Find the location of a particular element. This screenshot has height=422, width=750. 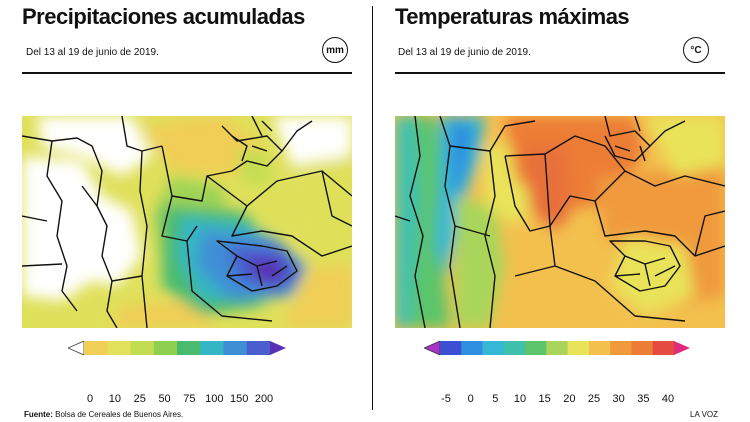

temperature-unit-badge: °C is located at coordinates (696, 50).